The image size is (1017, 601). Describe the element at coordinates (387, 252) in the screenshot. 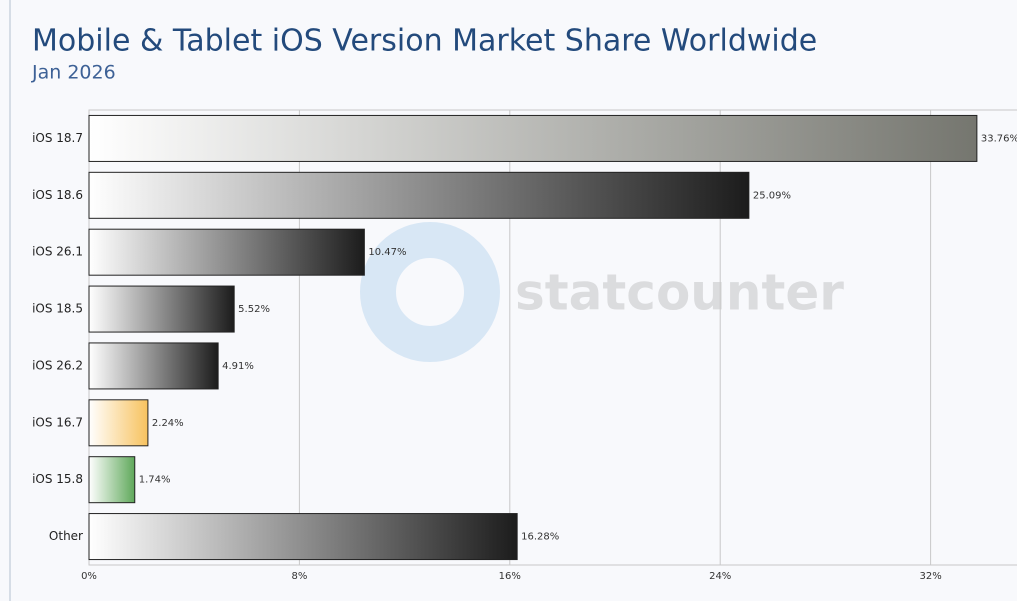

I see `value-label: 10.47%` at that location.